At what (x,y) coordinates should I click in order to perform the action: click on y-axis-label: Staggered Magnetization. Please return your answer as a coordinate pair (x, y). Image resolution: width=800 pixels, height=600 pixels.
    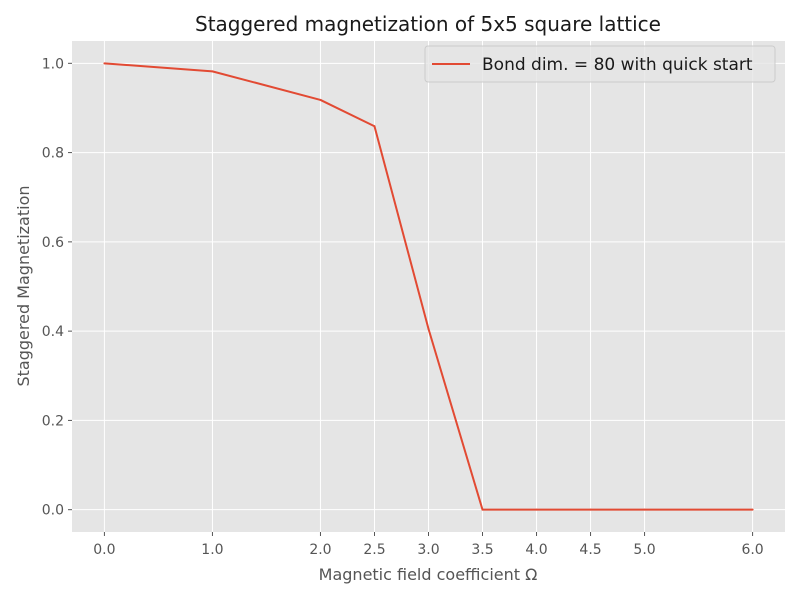
    Looking at the image, I should click on (23, 285).